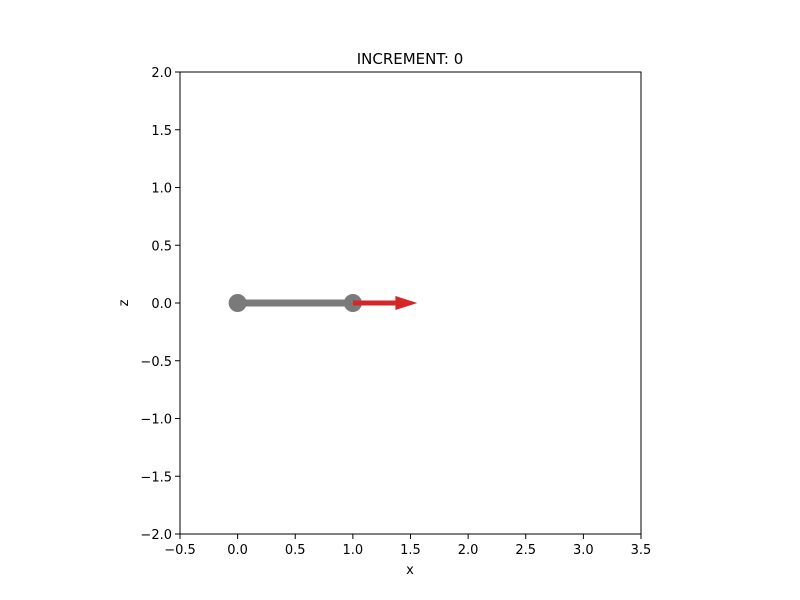 The width and height of the screenshot is (800, 600). I want to click on x-tick-label: −0.5, so click(180, 550).